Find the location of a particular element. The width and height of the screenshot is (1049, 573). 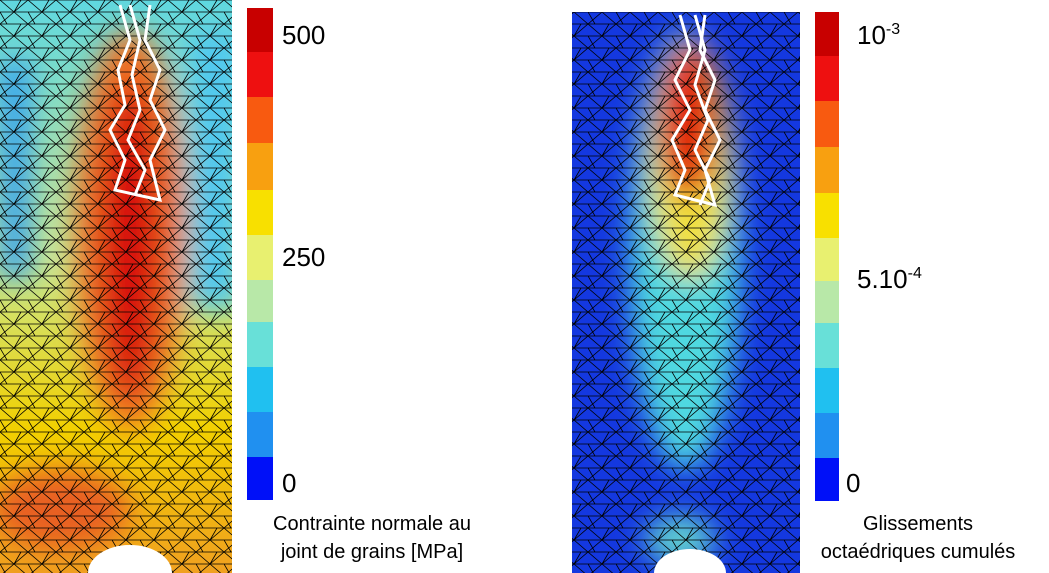

colorbar-label: 5.10-4 is located at coordinates (889, 279).